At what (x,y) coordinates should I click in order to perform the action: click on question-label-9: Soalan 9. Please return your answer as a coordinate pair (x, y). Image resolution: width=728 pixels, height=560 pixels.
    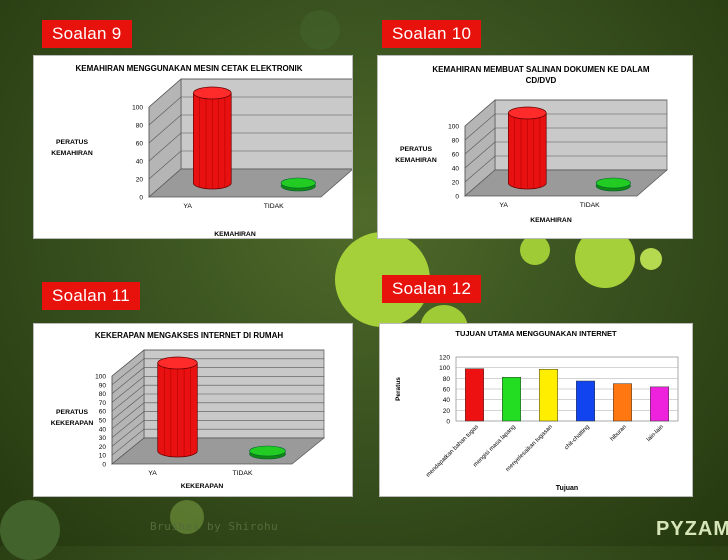
    Looking at the image, I should click on (87, 34).